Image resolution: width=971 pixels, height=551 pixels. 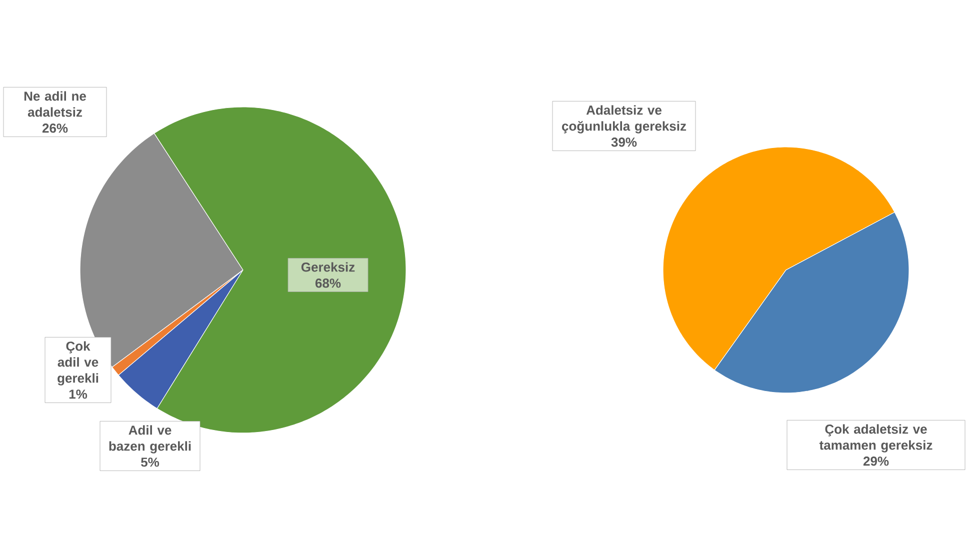 I want to click on slice-label: Çok adaletsiz ve tamamen gereksiz, so click(x=875, y=438).